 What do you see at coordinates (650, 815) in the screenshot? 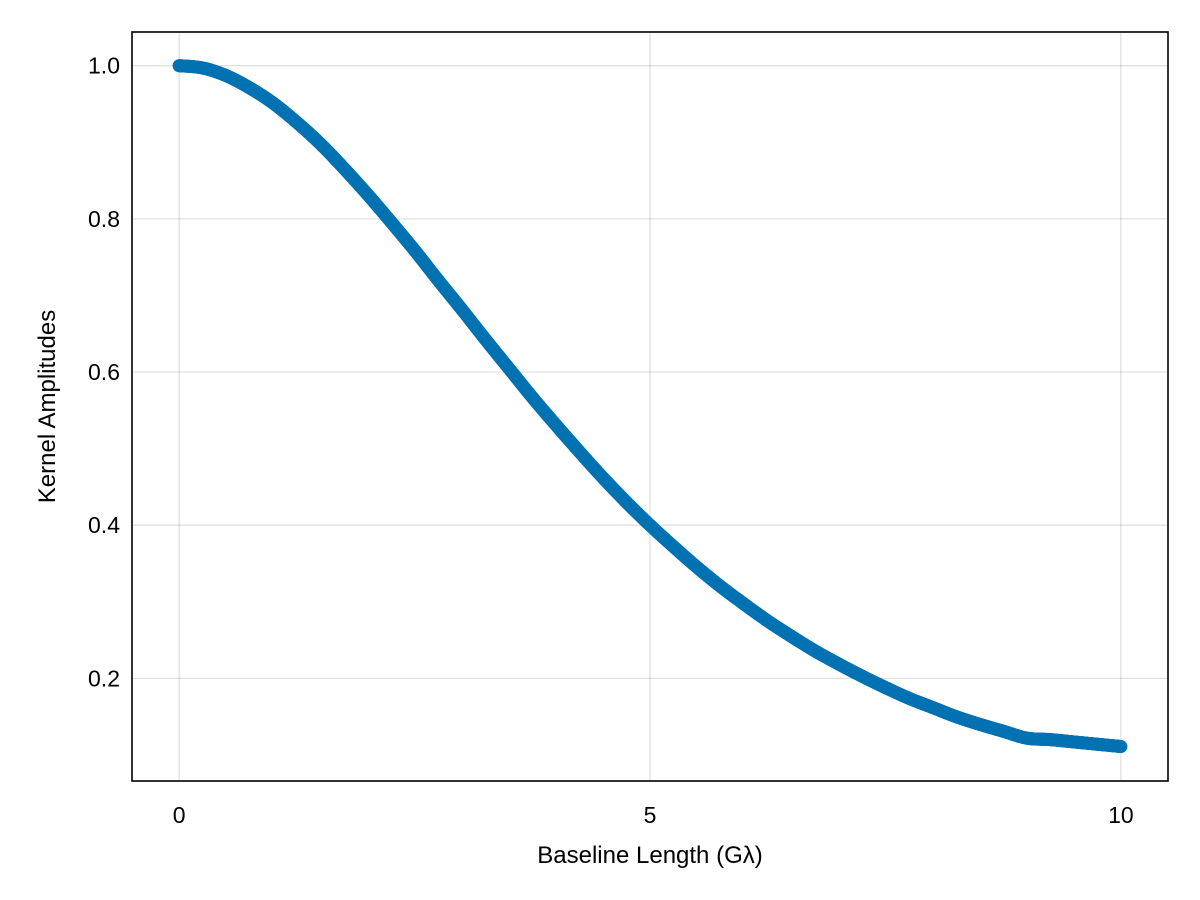
I see `x-tick-label: 5` at bounding box center [650, 815].